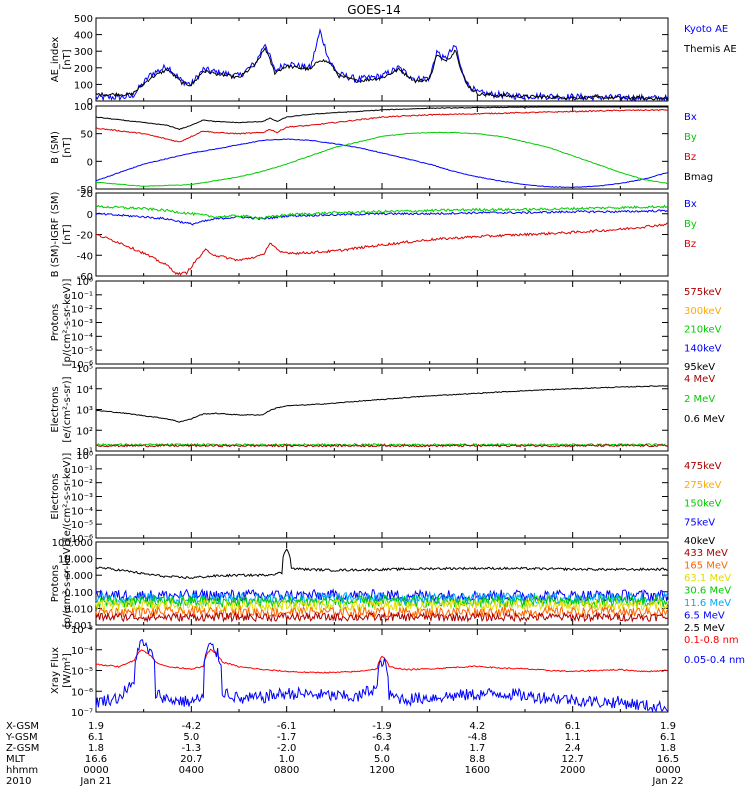  I want to click on y-tick-label: 10⁻², so click(82, 310).